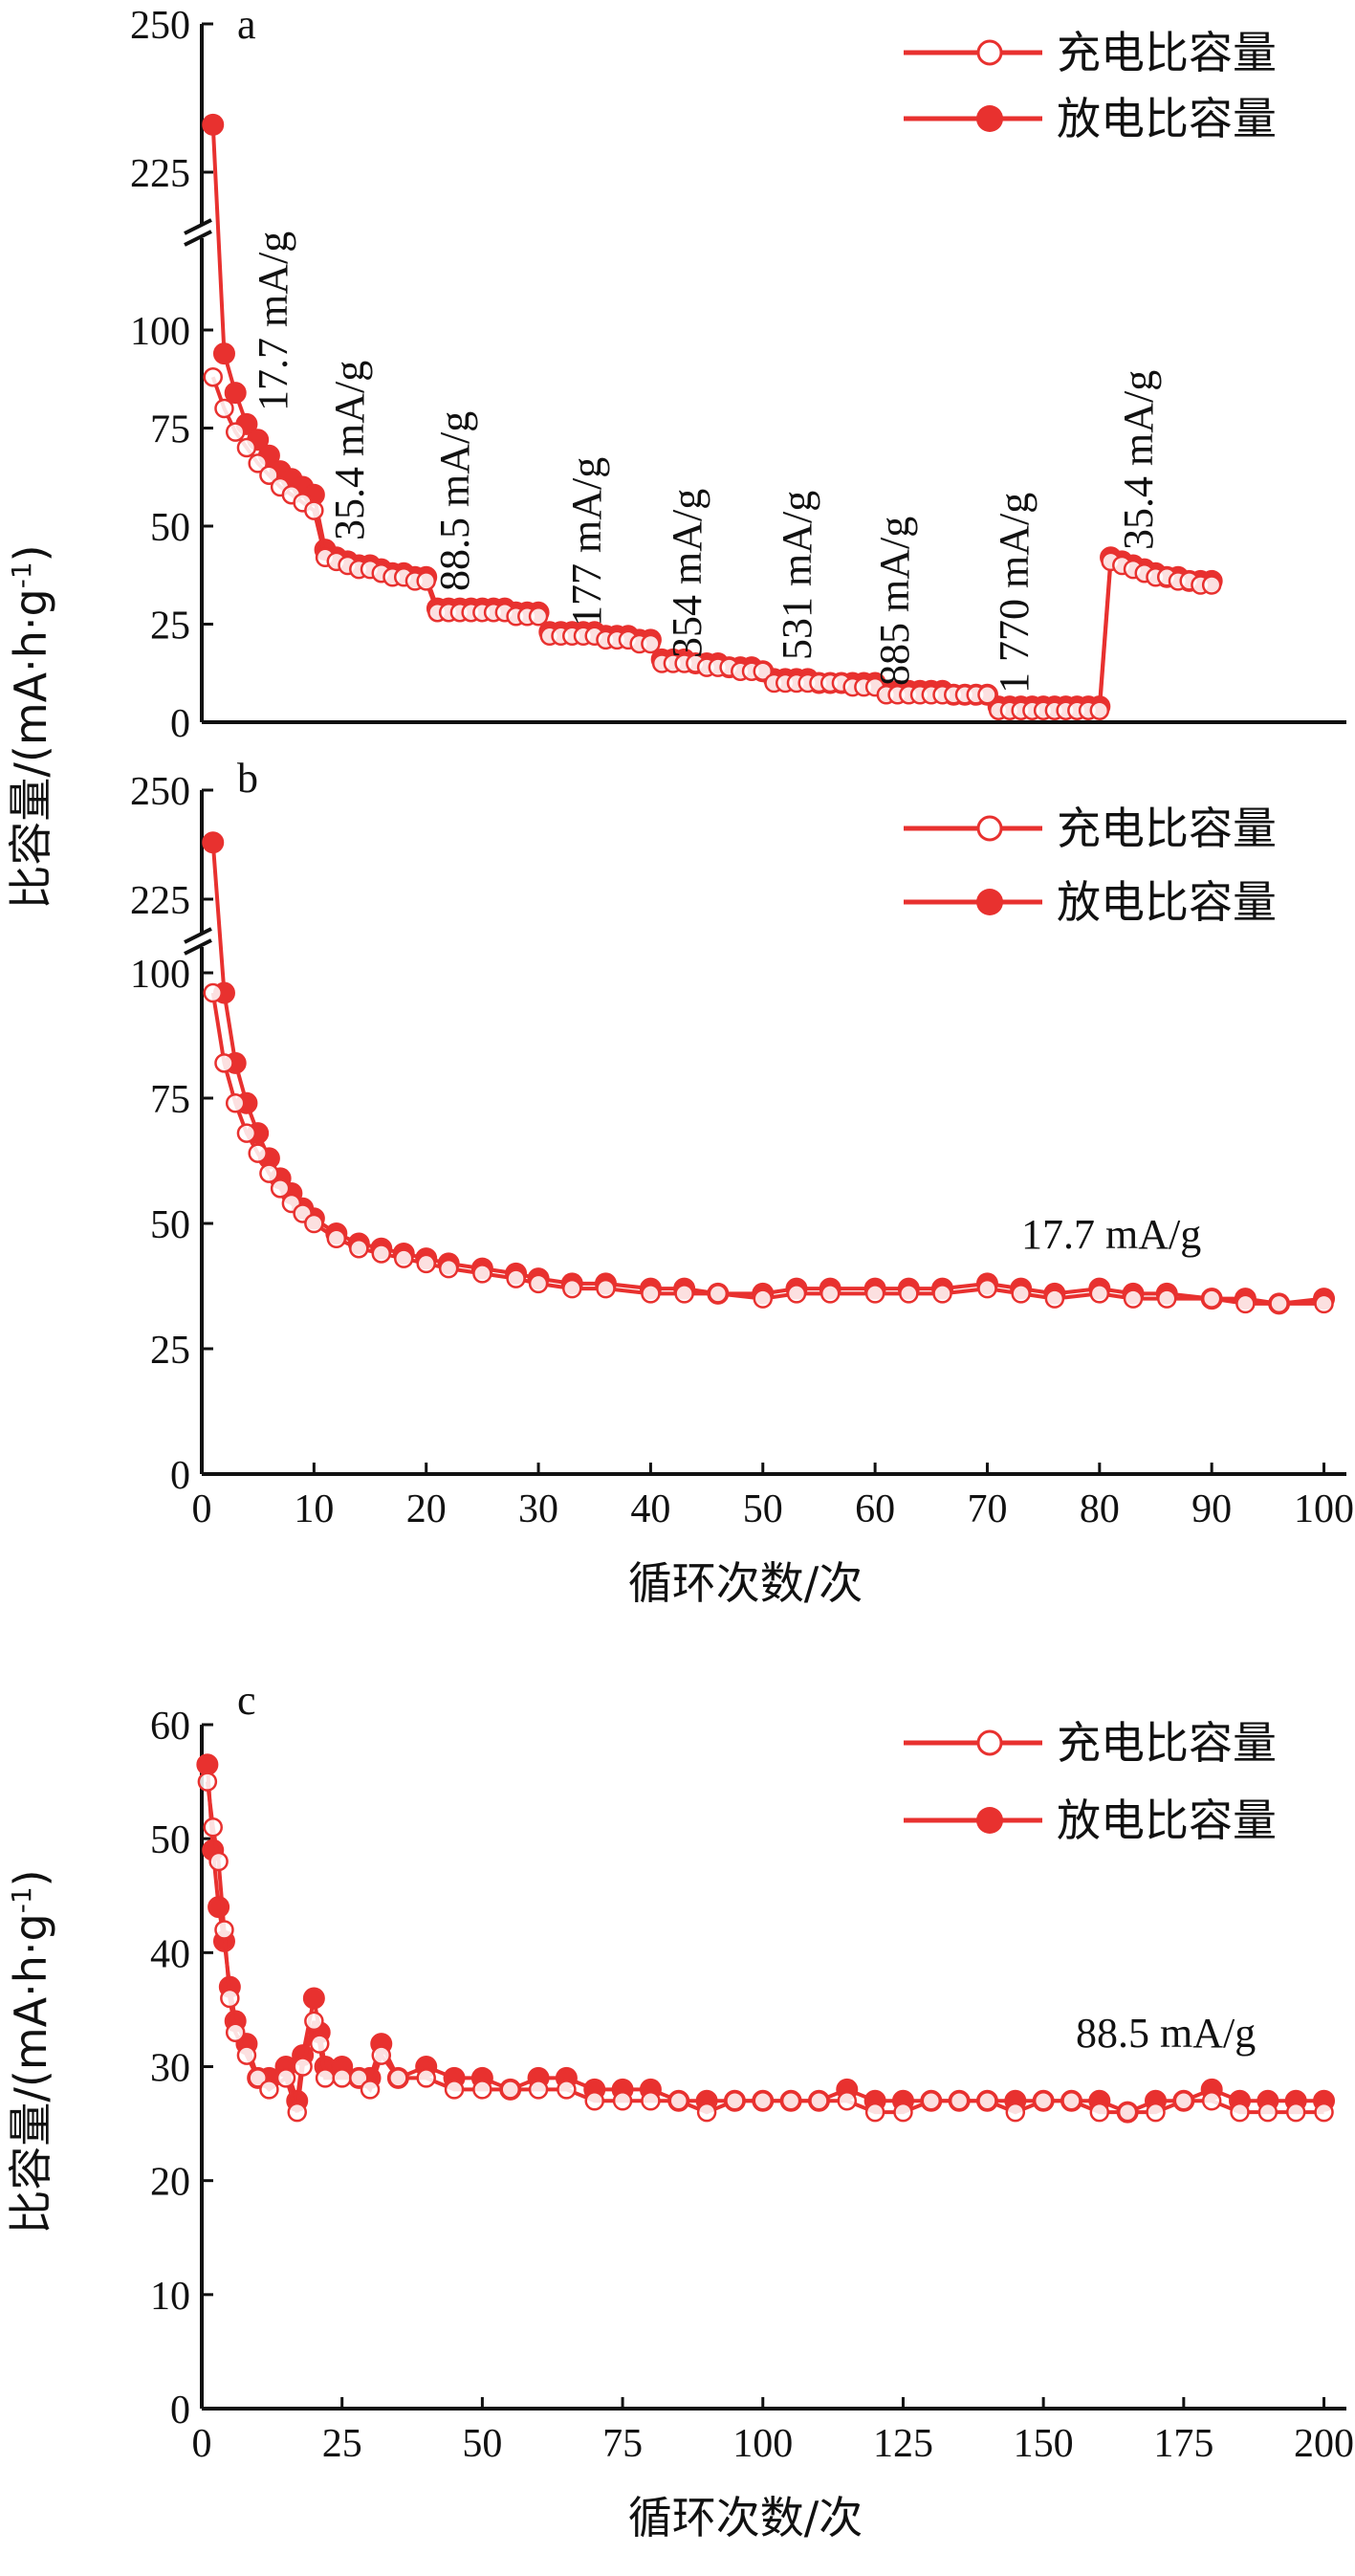  I want to click on rate-annotation: 88.5 mA/g, so click(1166, 2033).